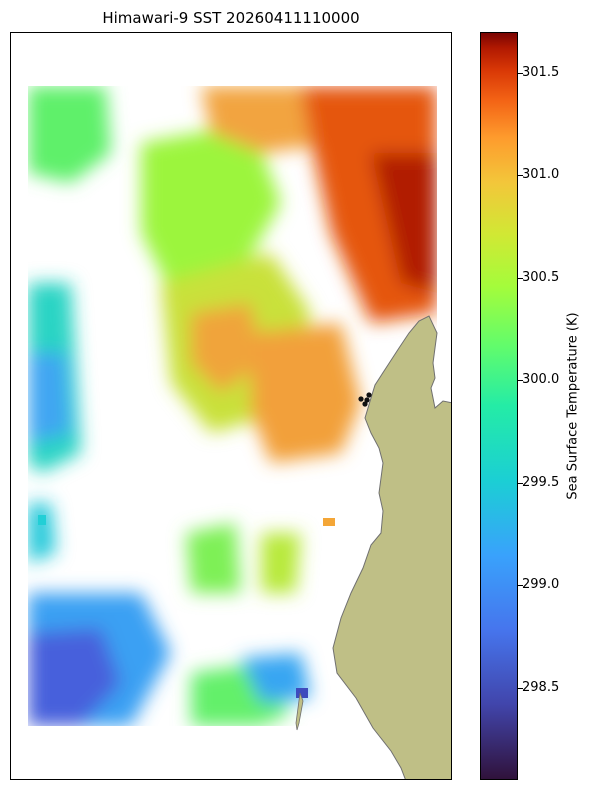 This screenshot has height=790, width=590. Describe the element at coordinates (541, 585) in the screenshot. I see `colorbar-tick-label: 299.0` at that location.